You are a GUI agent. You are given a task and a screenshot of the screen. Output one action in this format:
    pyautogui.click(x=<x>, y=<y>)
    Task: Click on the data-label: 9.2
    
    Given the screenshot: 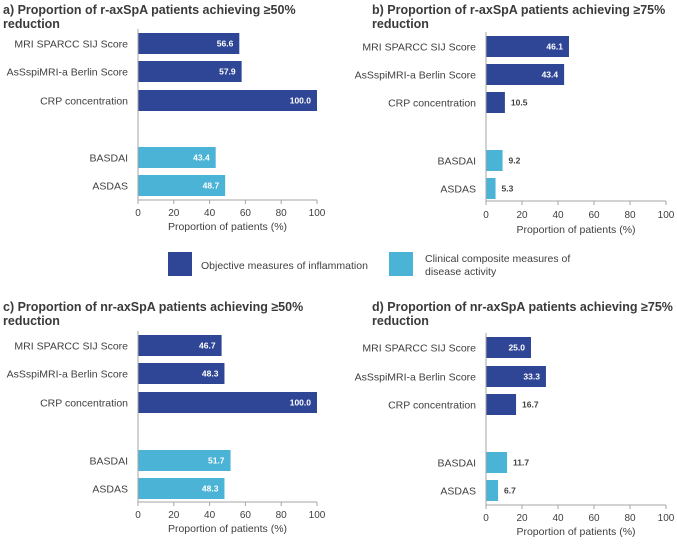 What is the action you would take?
    pyautogui.click(x=515, y=161)
    